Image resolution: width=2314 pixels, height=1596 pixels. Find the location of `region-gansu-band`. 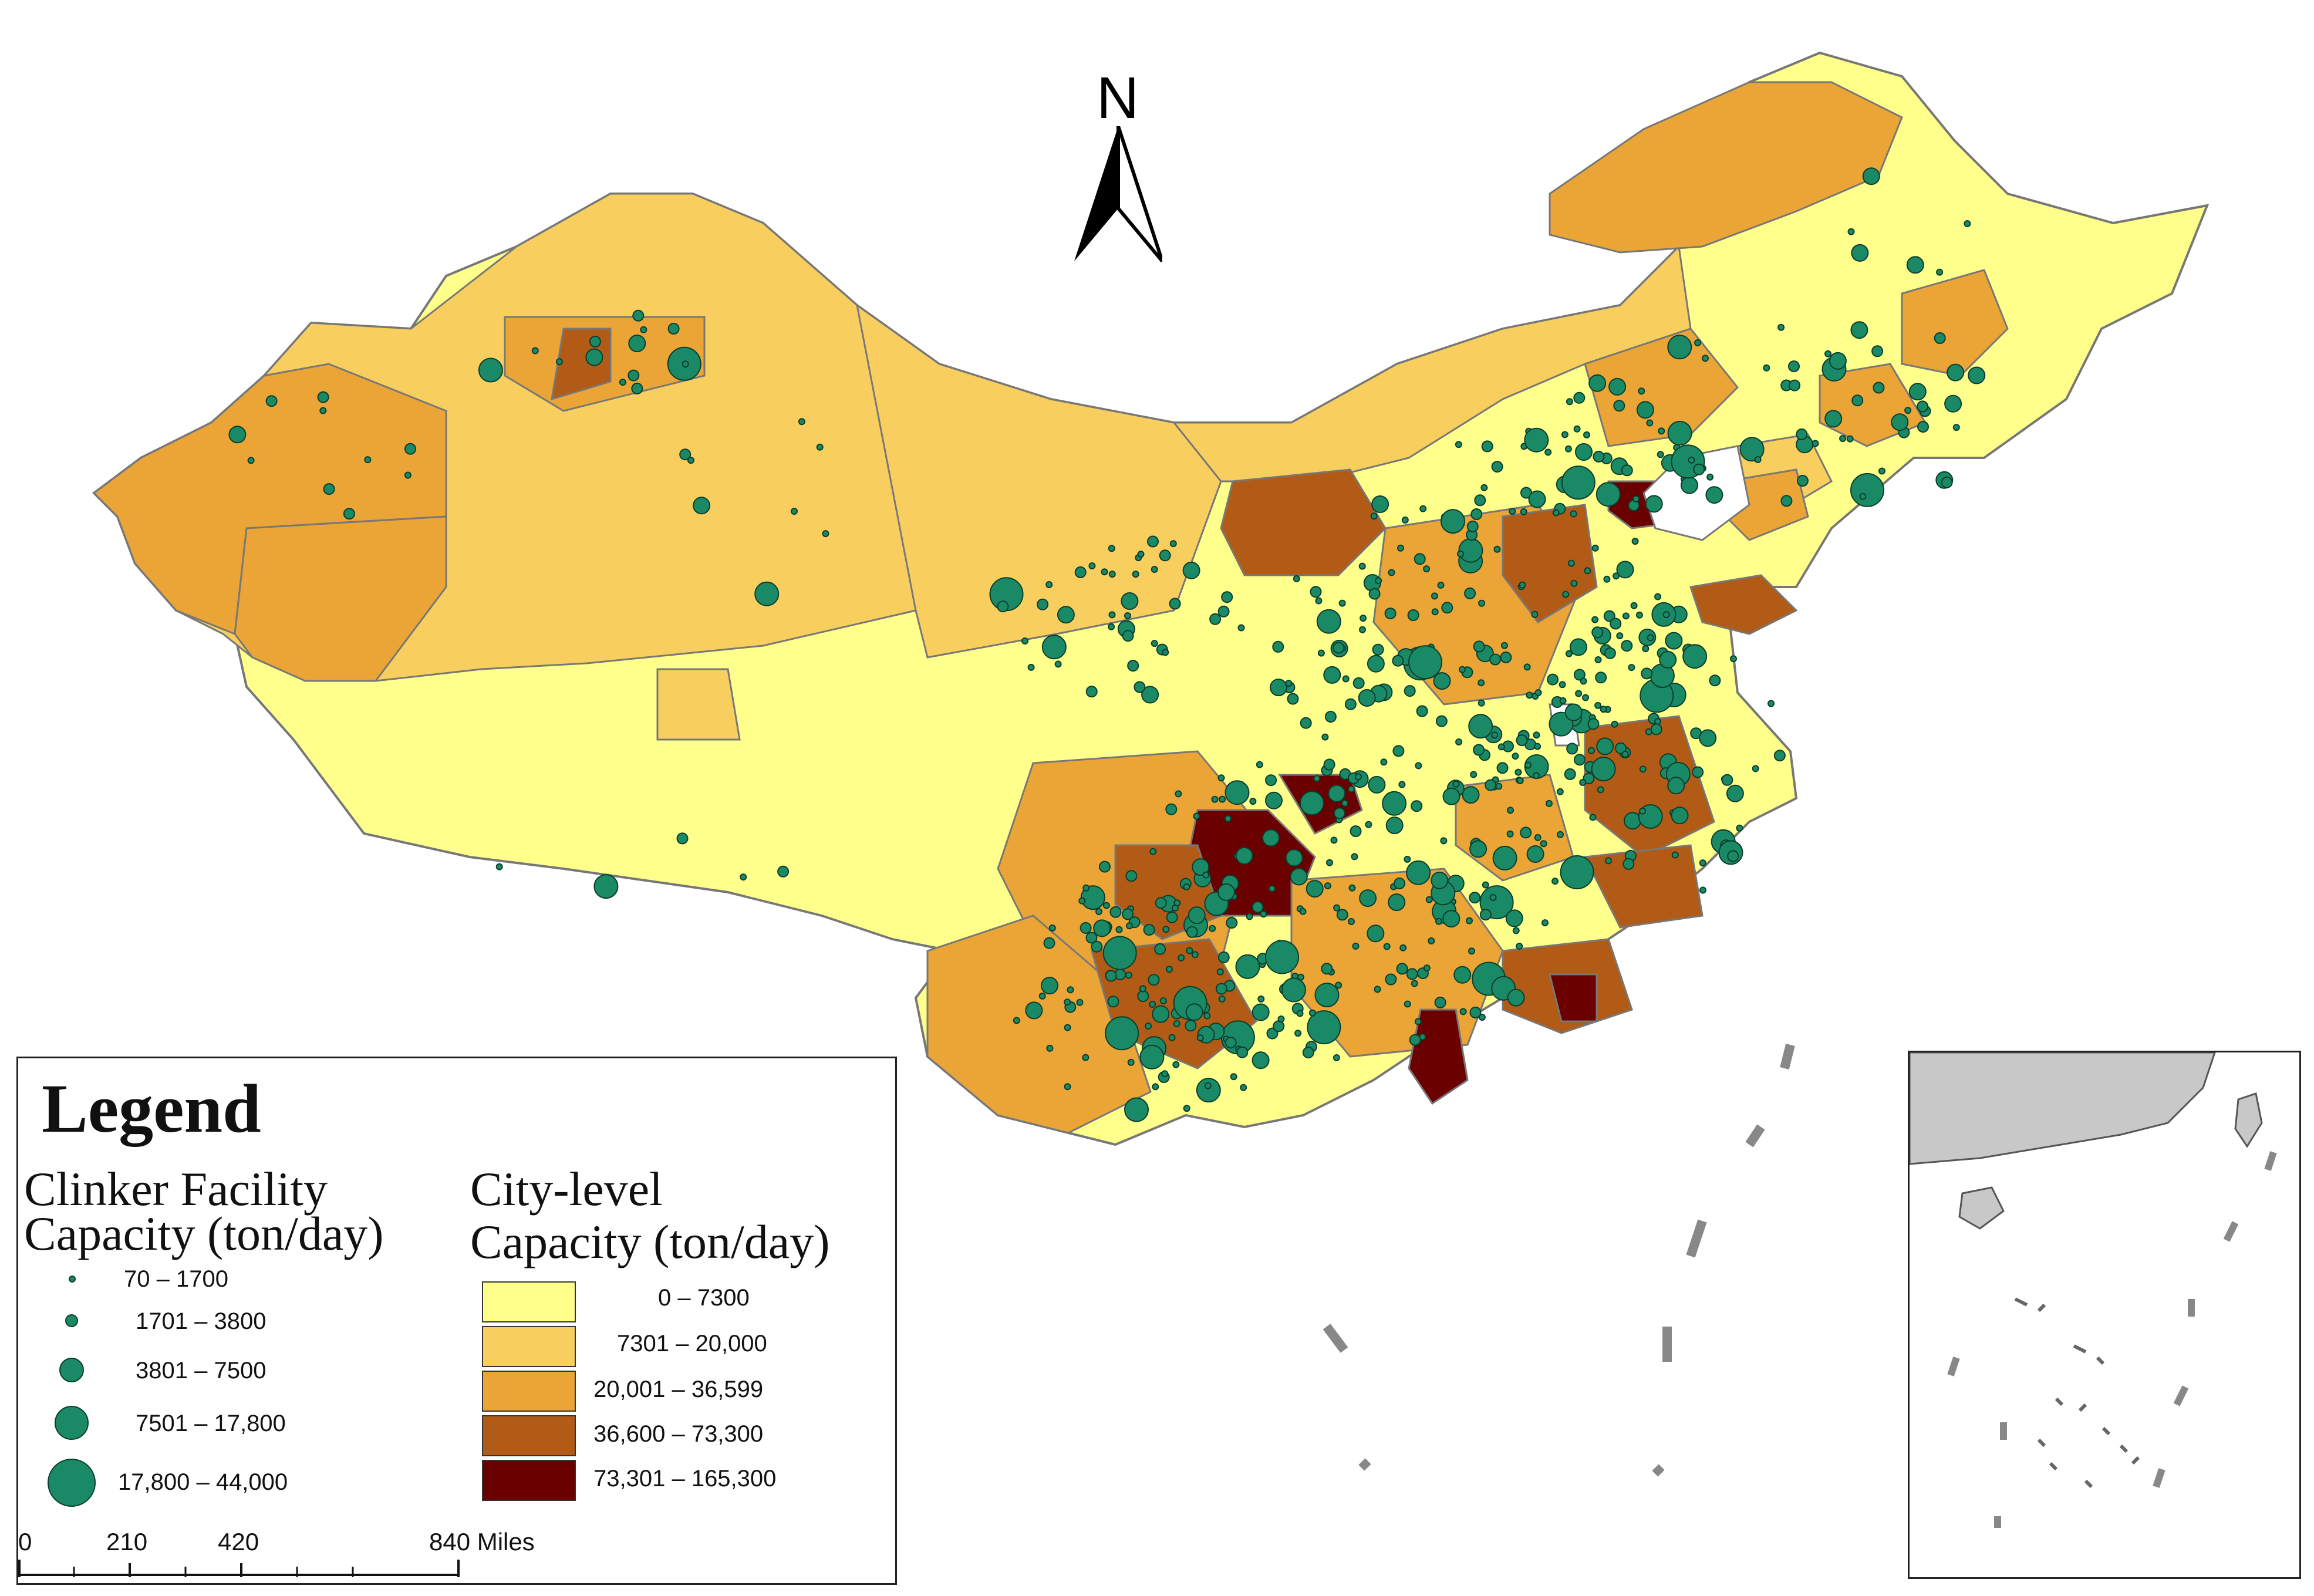

region-gansu-band is located at coordinates (1038, 481).